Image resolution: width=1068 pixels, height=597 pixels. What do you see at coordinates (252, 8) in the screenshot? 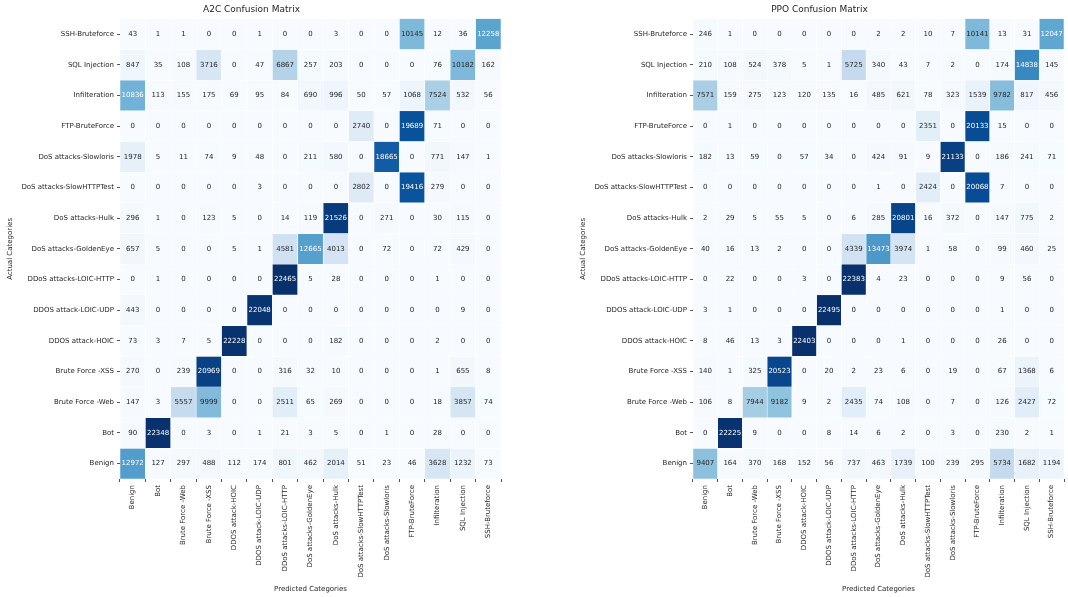
I see `chart-title: A2C Confusion Matrix` at bounding box center [252, 8].